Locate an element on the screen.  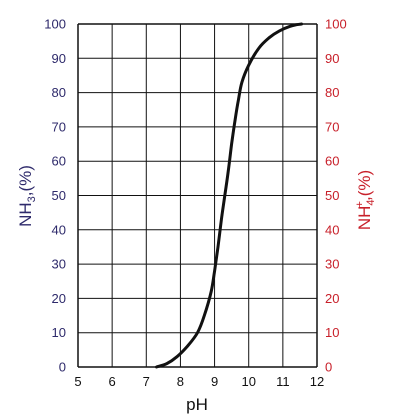
y-axis-title-right-suffix: ,(%) is located at coordinates (364, 185).